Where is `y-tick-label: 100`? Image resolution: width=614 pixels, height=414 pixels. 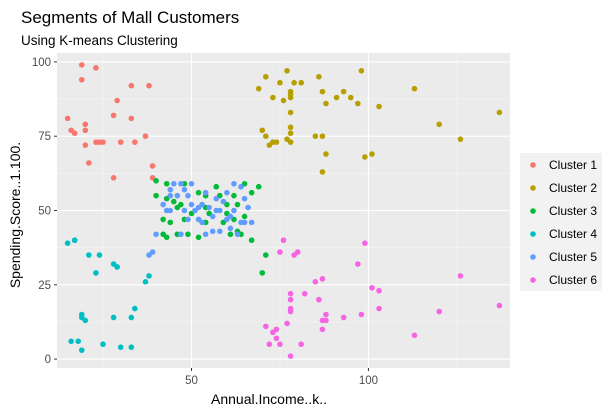 y-tick-label: 100 is located at coordinates (41, 63).